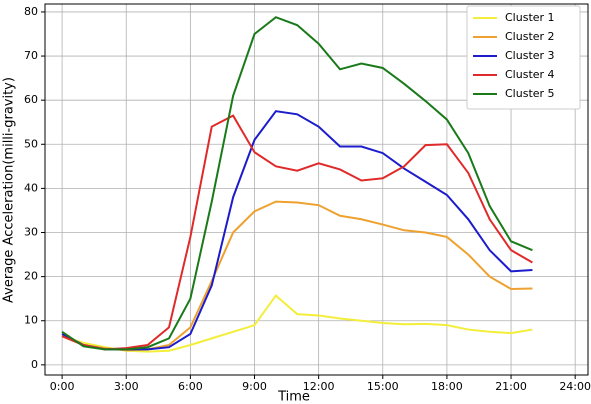 This screenshot has height=404, width=591. What do you see at coordinates (62, 386) in the screenshot?
I see `x-tick-label: 0:00` at bounding box center [62, 386].